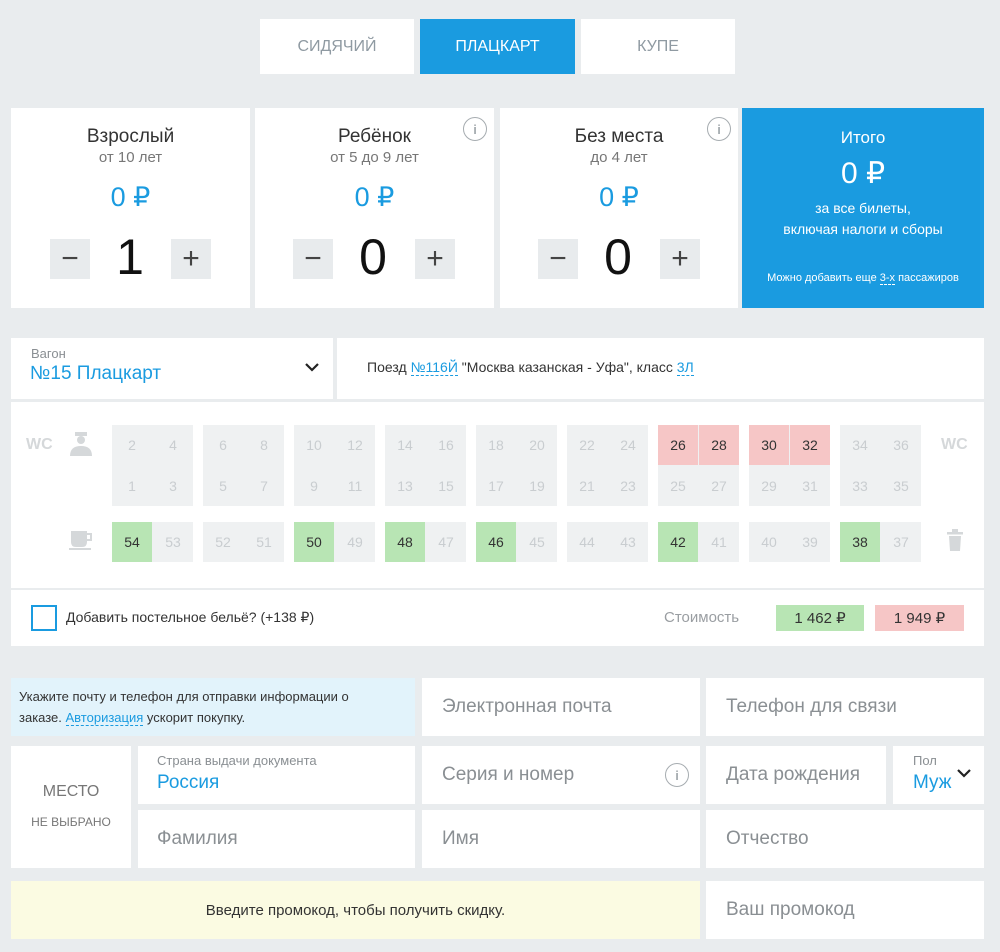 This screenshot has width=1000, height=952. What do you see at coordinates (618, 257) in the screenshot?
I see `infant-count: 0` at bounding box center [618, 257].